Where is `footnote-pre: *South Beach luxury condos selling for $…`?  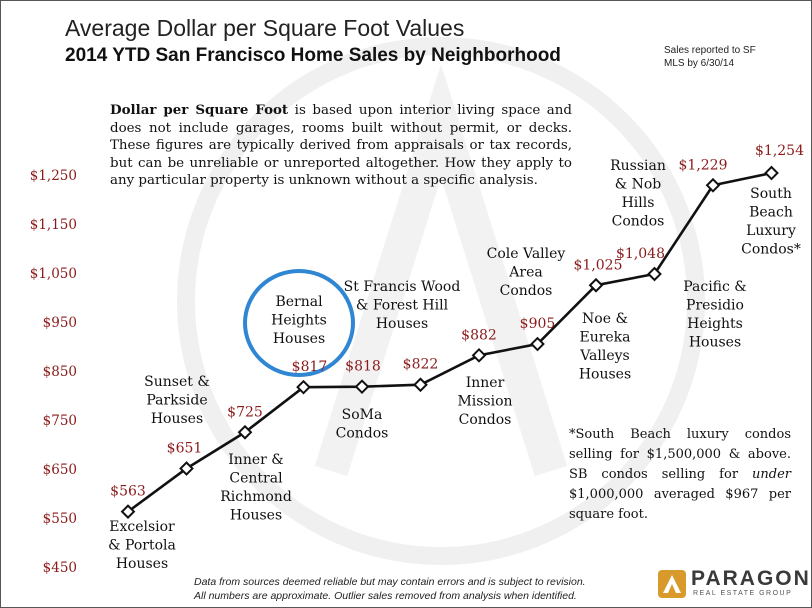
footnote-pre: *South Beach luxury condos selling for $… is located at coordinates (680, 454).